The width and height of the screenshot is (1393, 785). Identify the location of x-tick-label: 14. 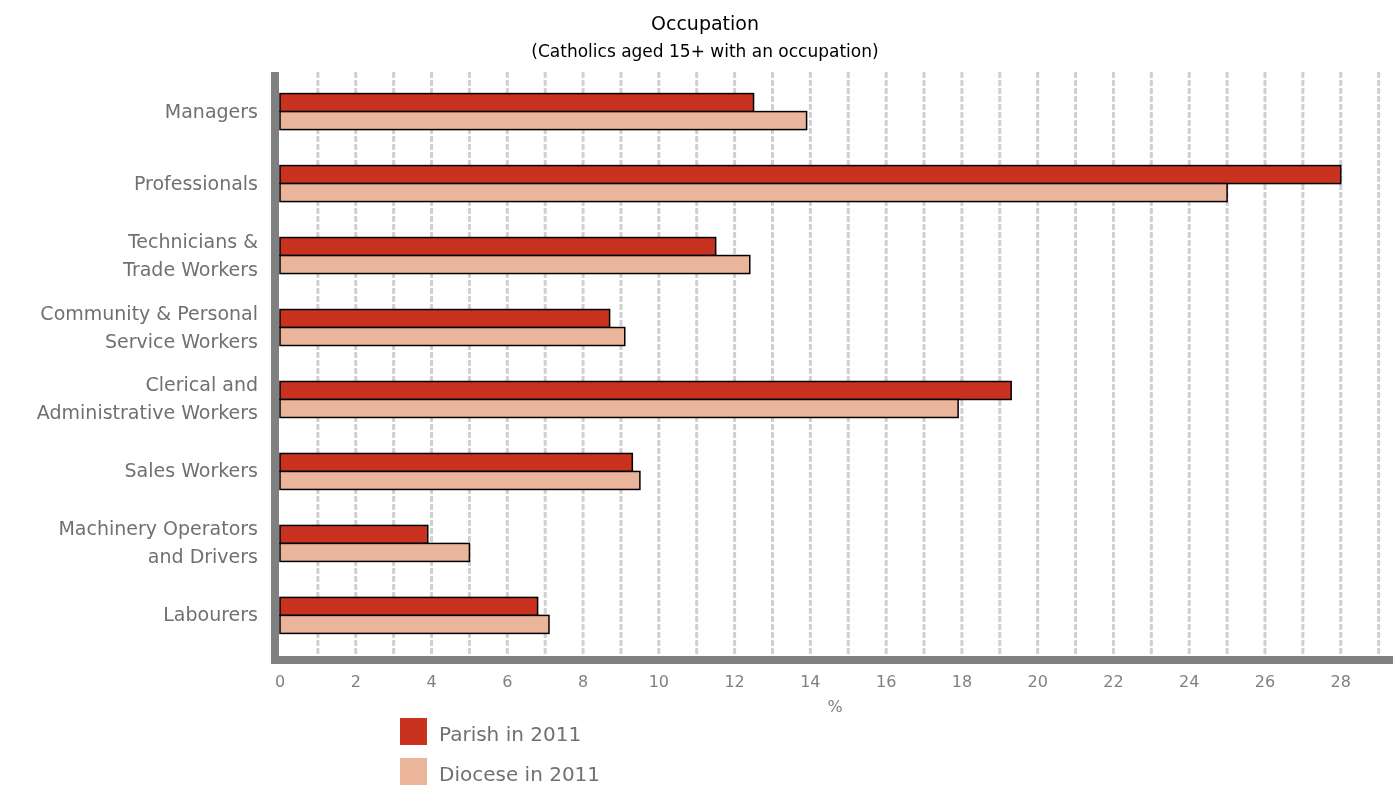
(810, 681).